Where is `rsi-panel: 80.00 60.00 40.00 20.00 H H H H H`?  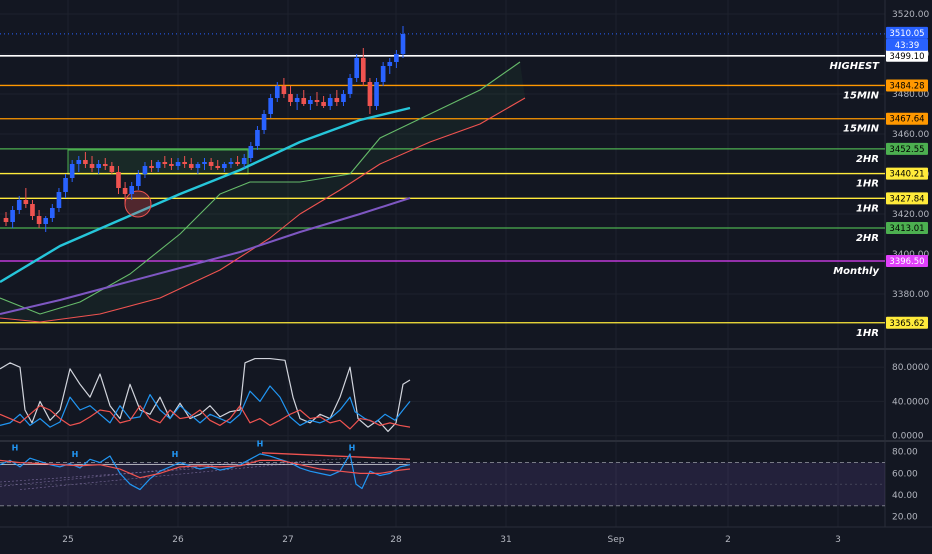
rsi-panel: 80.00 60.00 40.00 20.00 H H H H H is located at coordinates (459, 481).